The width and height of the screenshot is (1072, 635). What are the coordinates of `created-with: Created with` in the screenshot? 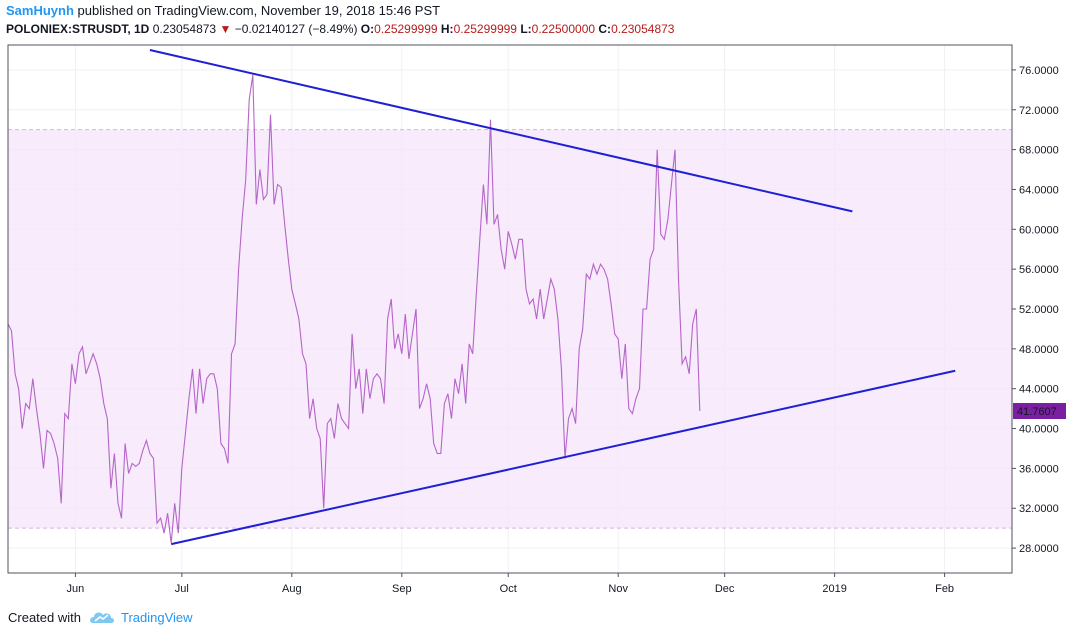 It's located at (44, 617).